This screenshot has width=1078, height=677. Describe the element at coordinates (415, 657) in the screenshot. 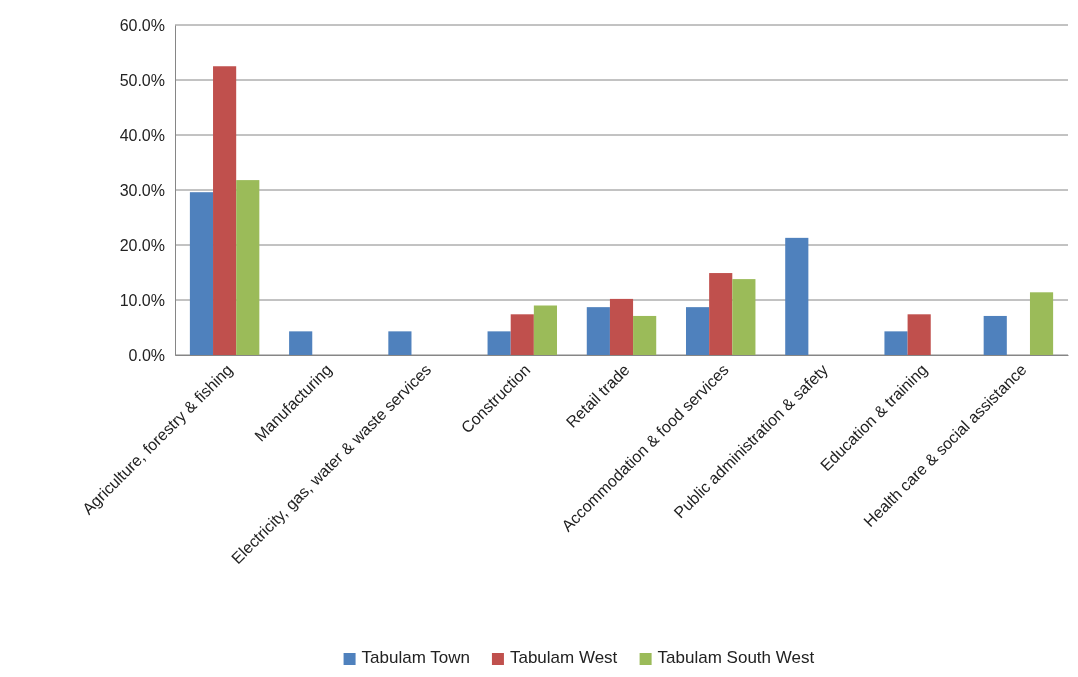

I see `legend-label: Tabulam Town` at that location.